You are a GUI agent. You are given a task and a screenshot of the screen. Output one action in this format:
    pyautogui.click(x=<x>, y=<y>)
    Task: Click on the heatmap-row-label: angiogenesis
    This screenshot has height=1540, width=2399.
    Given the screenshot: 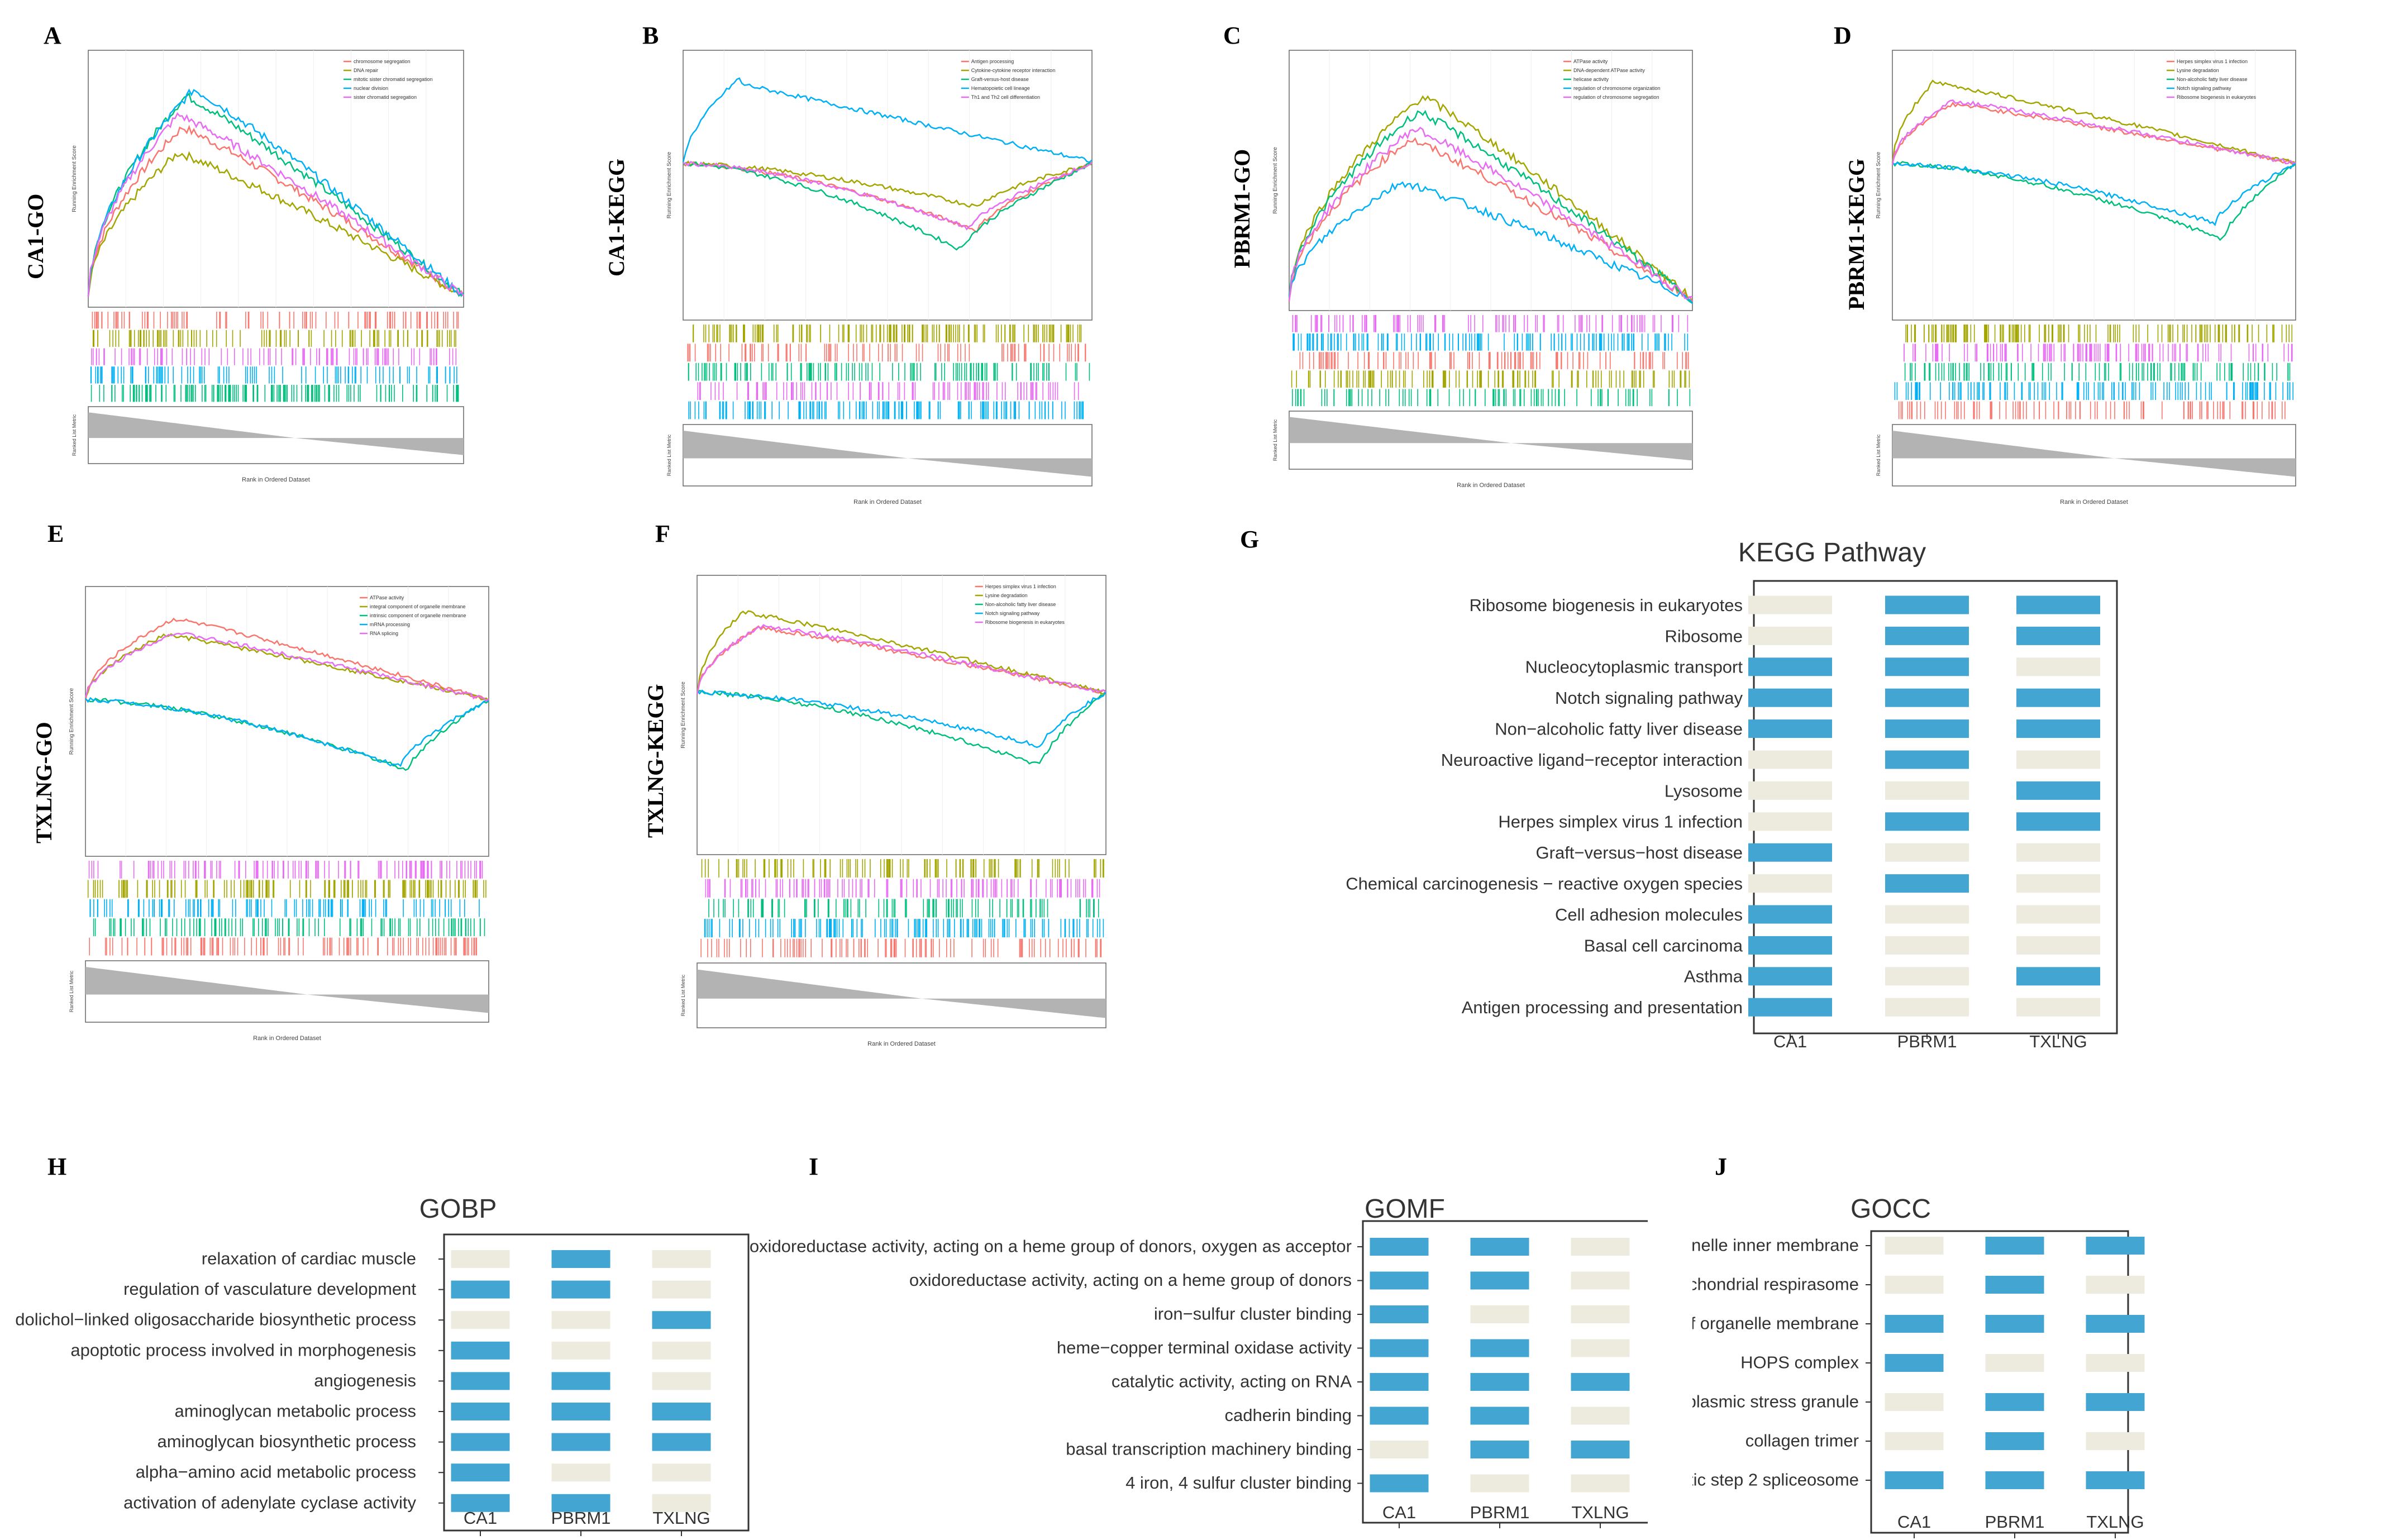 What is the action you would take?
    pyautogui.click(x=365, y=1380)
    